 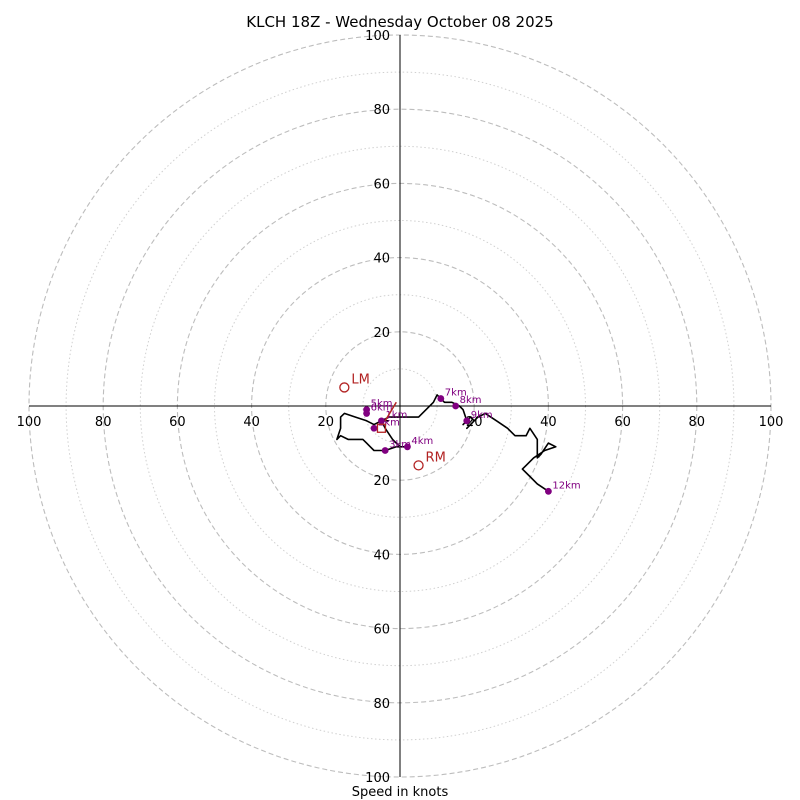 I want to click on height-marker-label: 5km, so click(x=382, y=404).